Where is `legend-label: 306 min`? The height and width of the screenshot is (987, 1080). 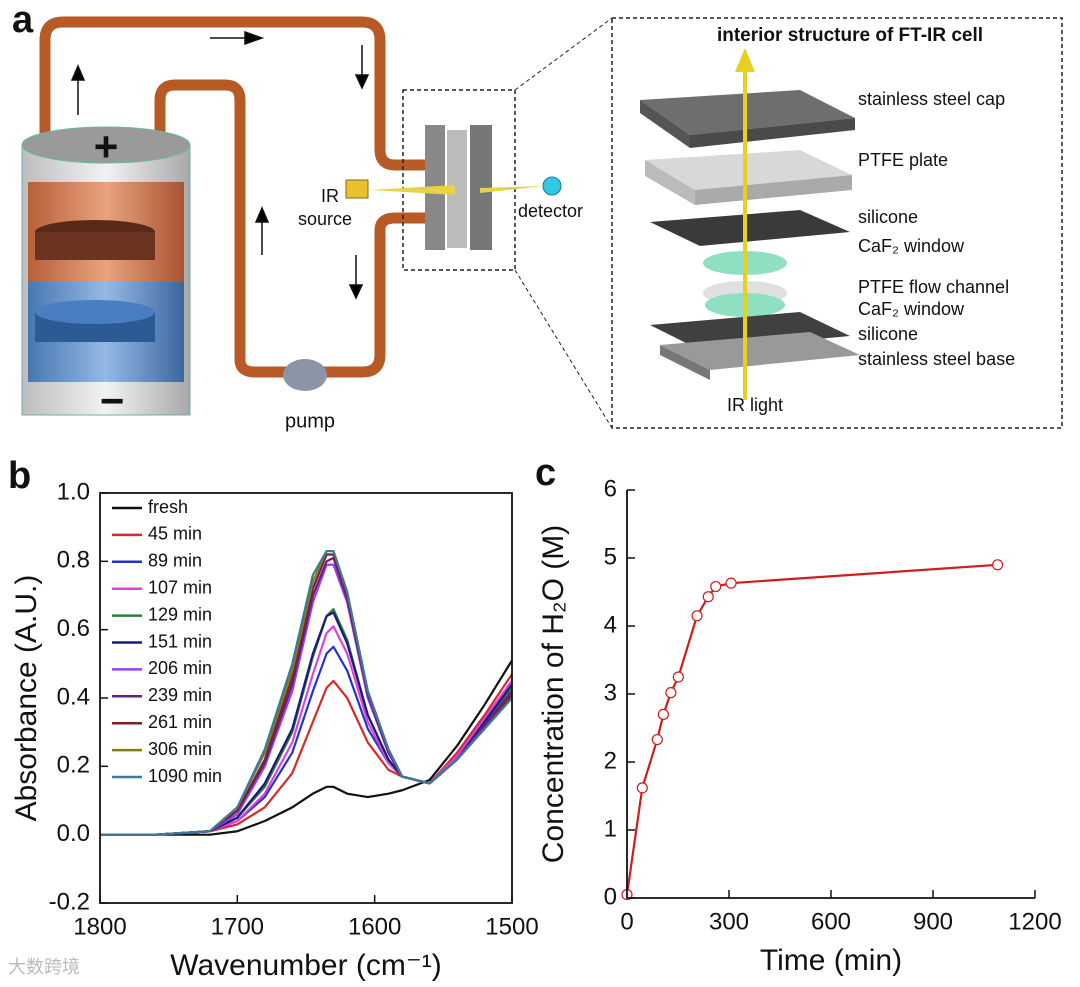 legend-label: 306 min is located at coordinates (180, 749).